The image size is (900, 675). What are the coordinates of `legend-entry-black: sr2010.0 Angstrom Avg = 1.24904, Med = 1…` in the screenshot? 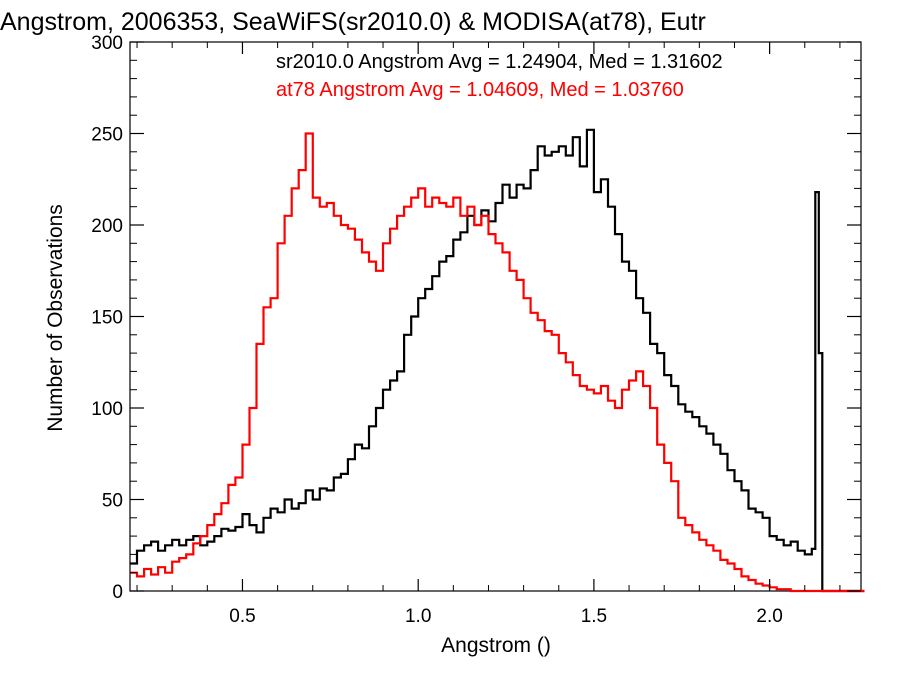 It's located at (499, 62).